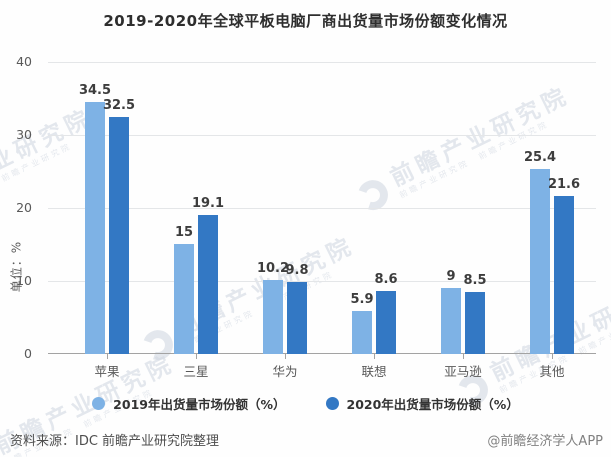 The image size is (611, 457). Describe the element at coordinates (208, 203) in the screenshot. I see `value-label: 19.1` at that location.